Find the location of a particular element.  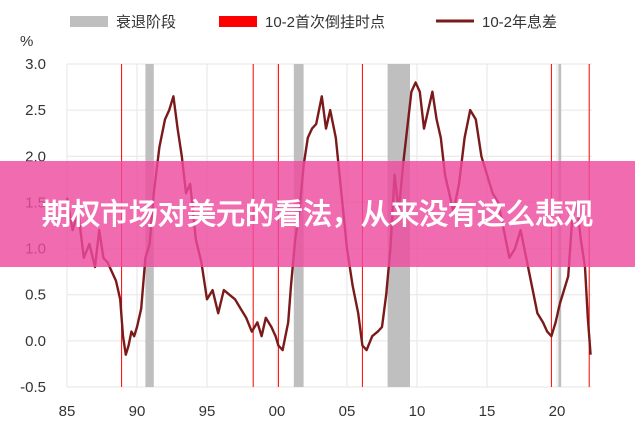

y-tick-label: 2.5 is located at coordinates (35, 110).